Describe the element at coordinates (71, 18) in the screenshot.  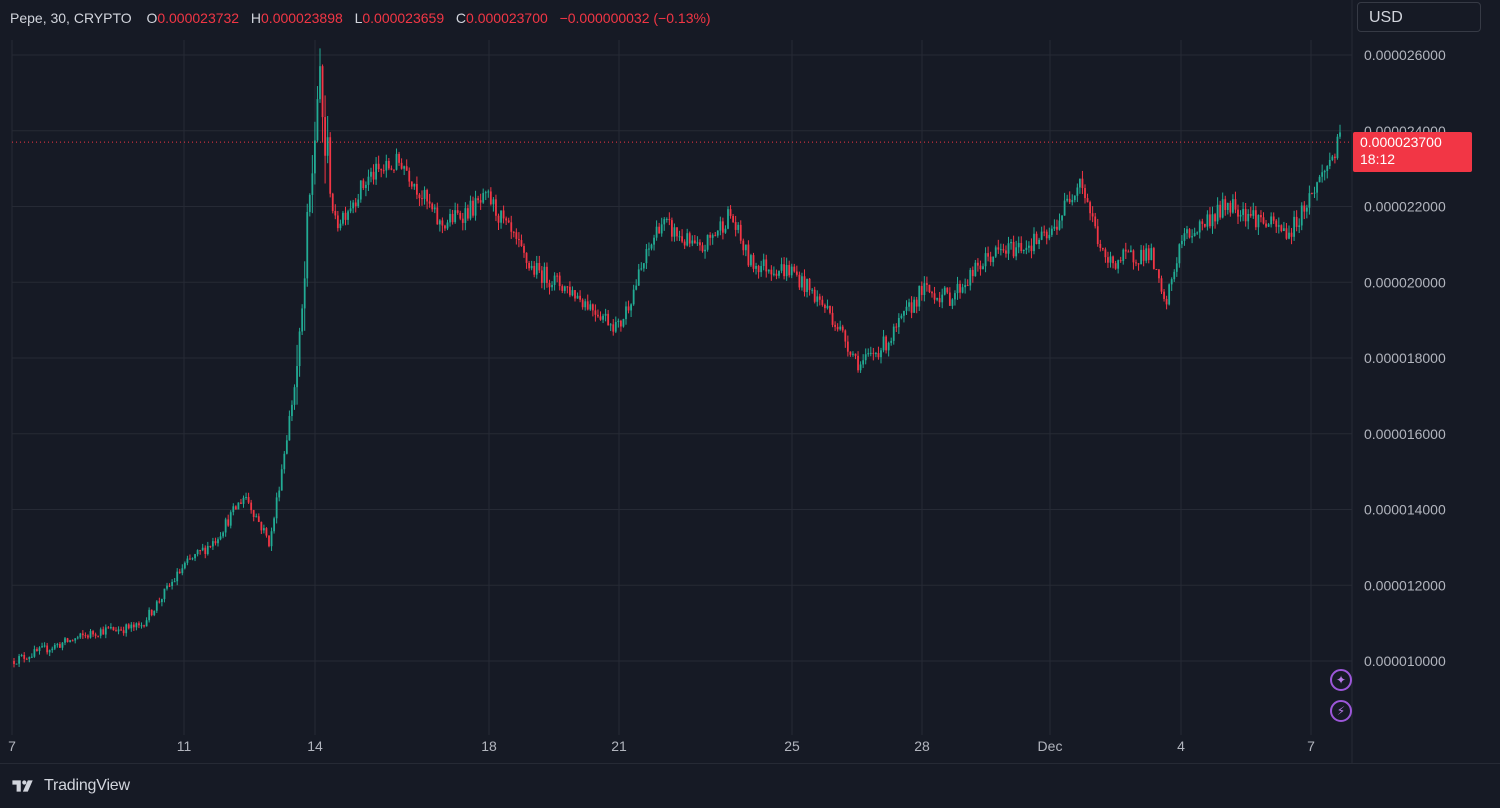
I see `symbol-label: Pepe, 30, CRYPTO` at that location.